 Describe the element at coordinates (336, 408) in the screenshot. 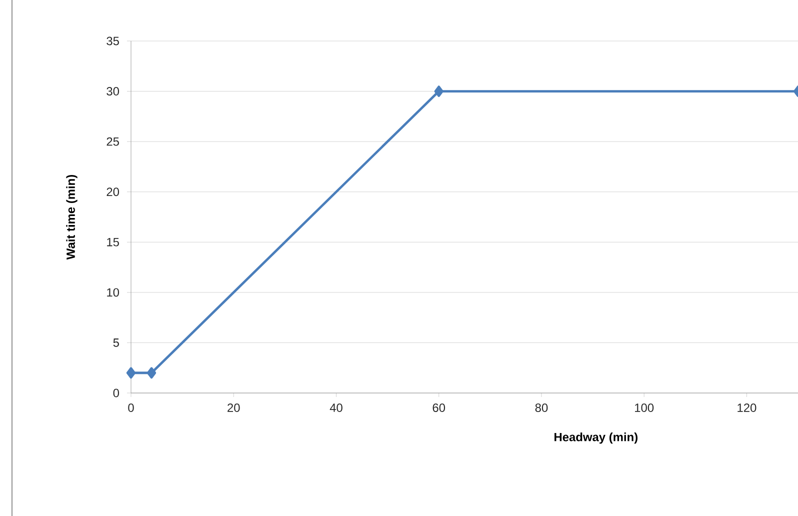

I see `x-tick-label: 40` at that location.